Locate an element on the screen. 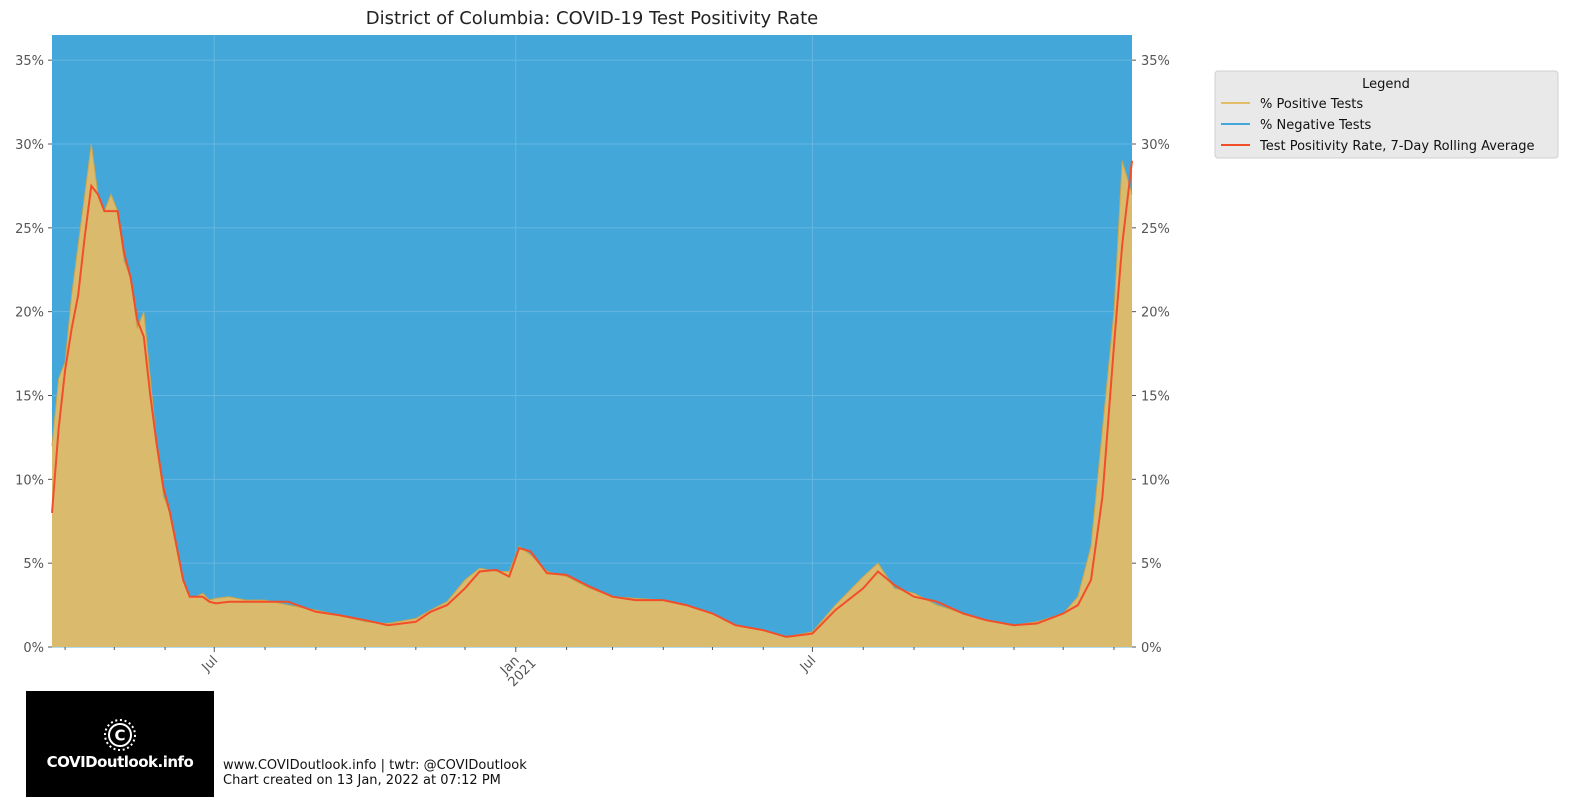 The height and width of the screenshot is (808, 1572). y-tick-label-right: 5% is located at coordinates (1151, 564).